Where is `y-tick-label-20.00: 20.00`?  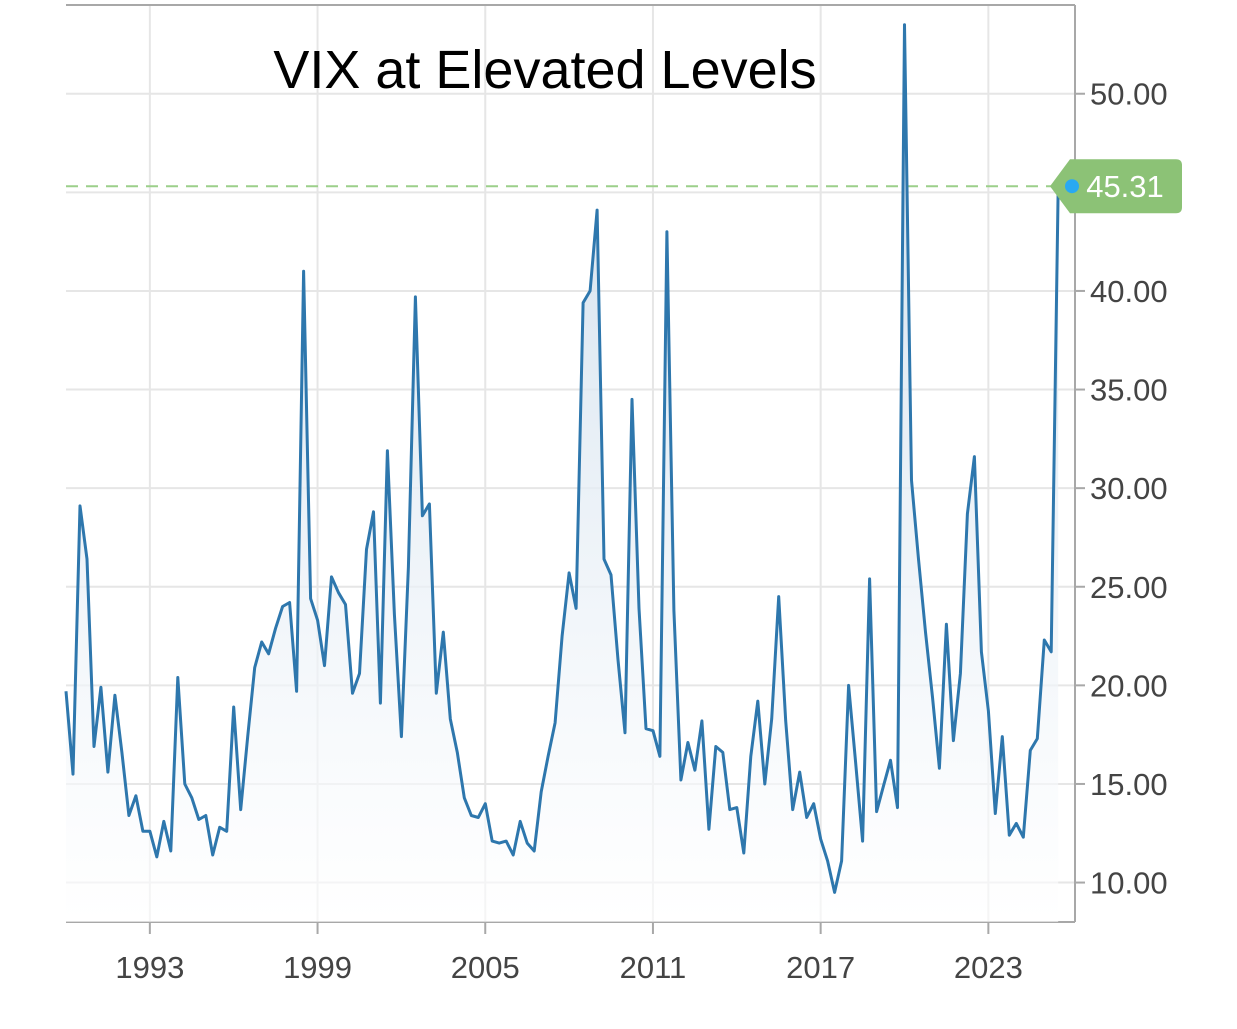 y-tick-label-20.00: 20.00 is located at coordinates (1129, 685).